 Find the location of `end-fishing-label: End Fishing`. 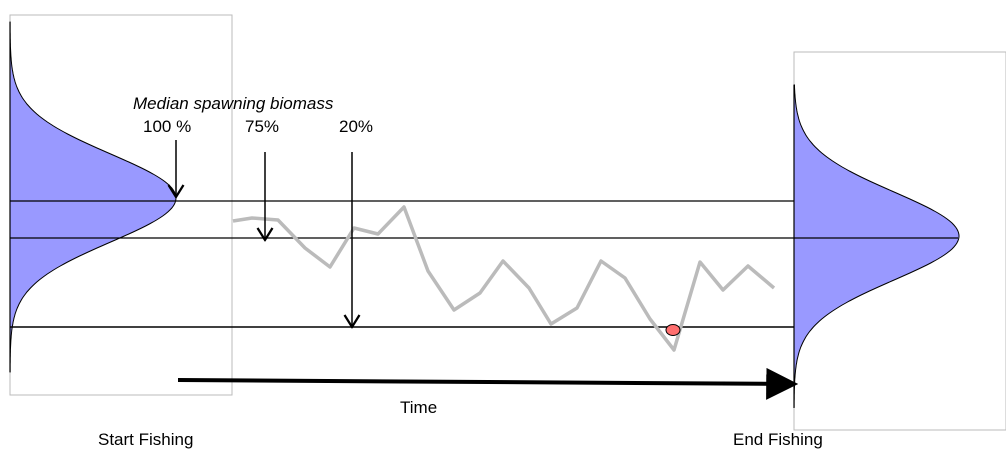

end-fishing-label: End Fishing is located at coordinates (778, 439).